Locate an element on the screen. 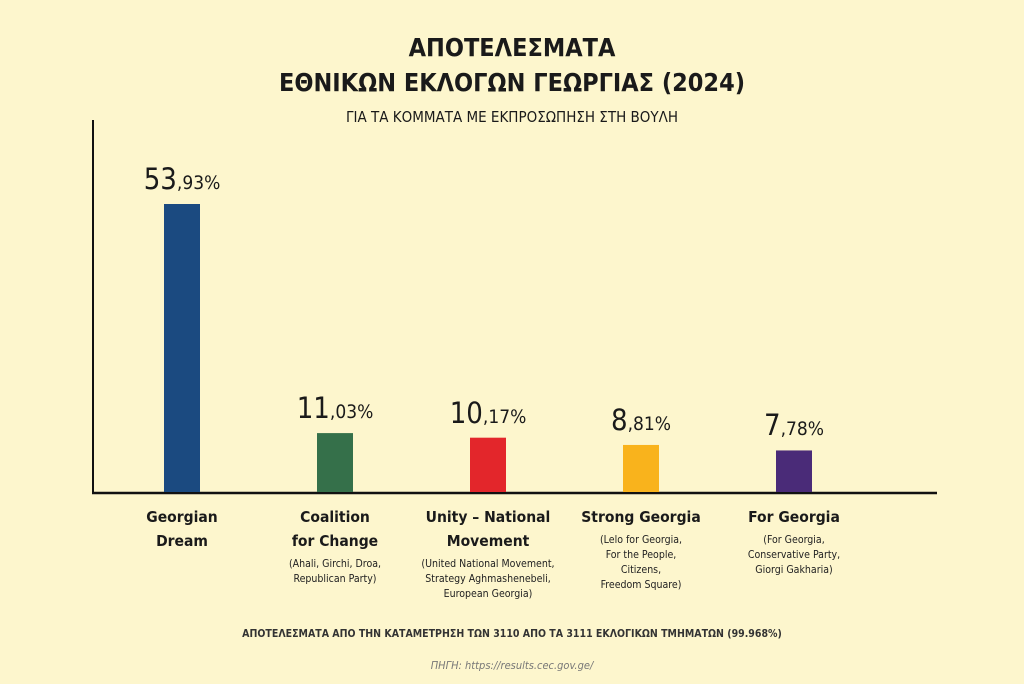  value-int: 10 is located at coordinates (466, 412).